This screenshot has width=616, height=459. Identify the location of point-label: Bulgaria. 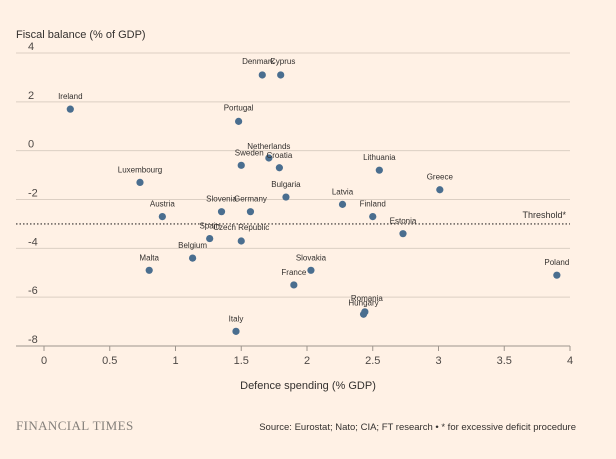
(286, 184).